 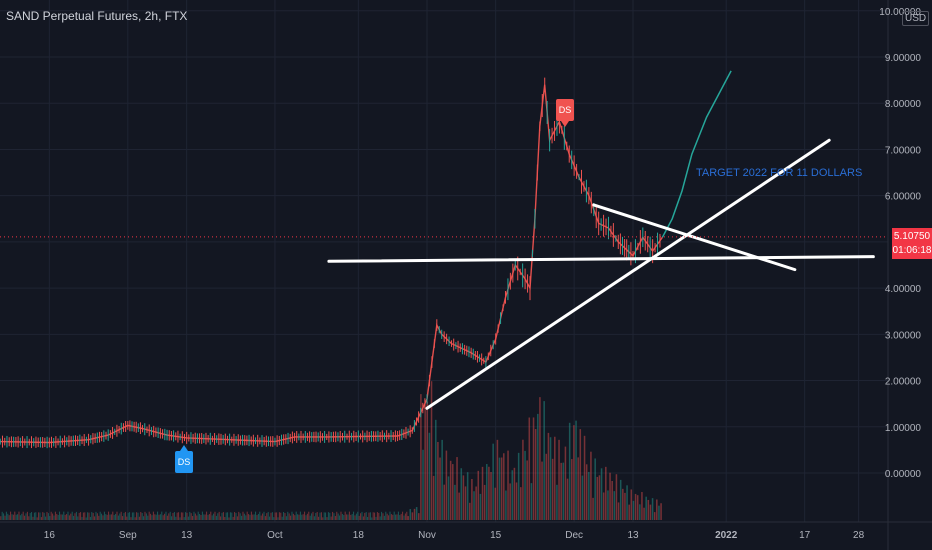 I want to click on ds-marker-red: DS, so click(x=565, y=110).